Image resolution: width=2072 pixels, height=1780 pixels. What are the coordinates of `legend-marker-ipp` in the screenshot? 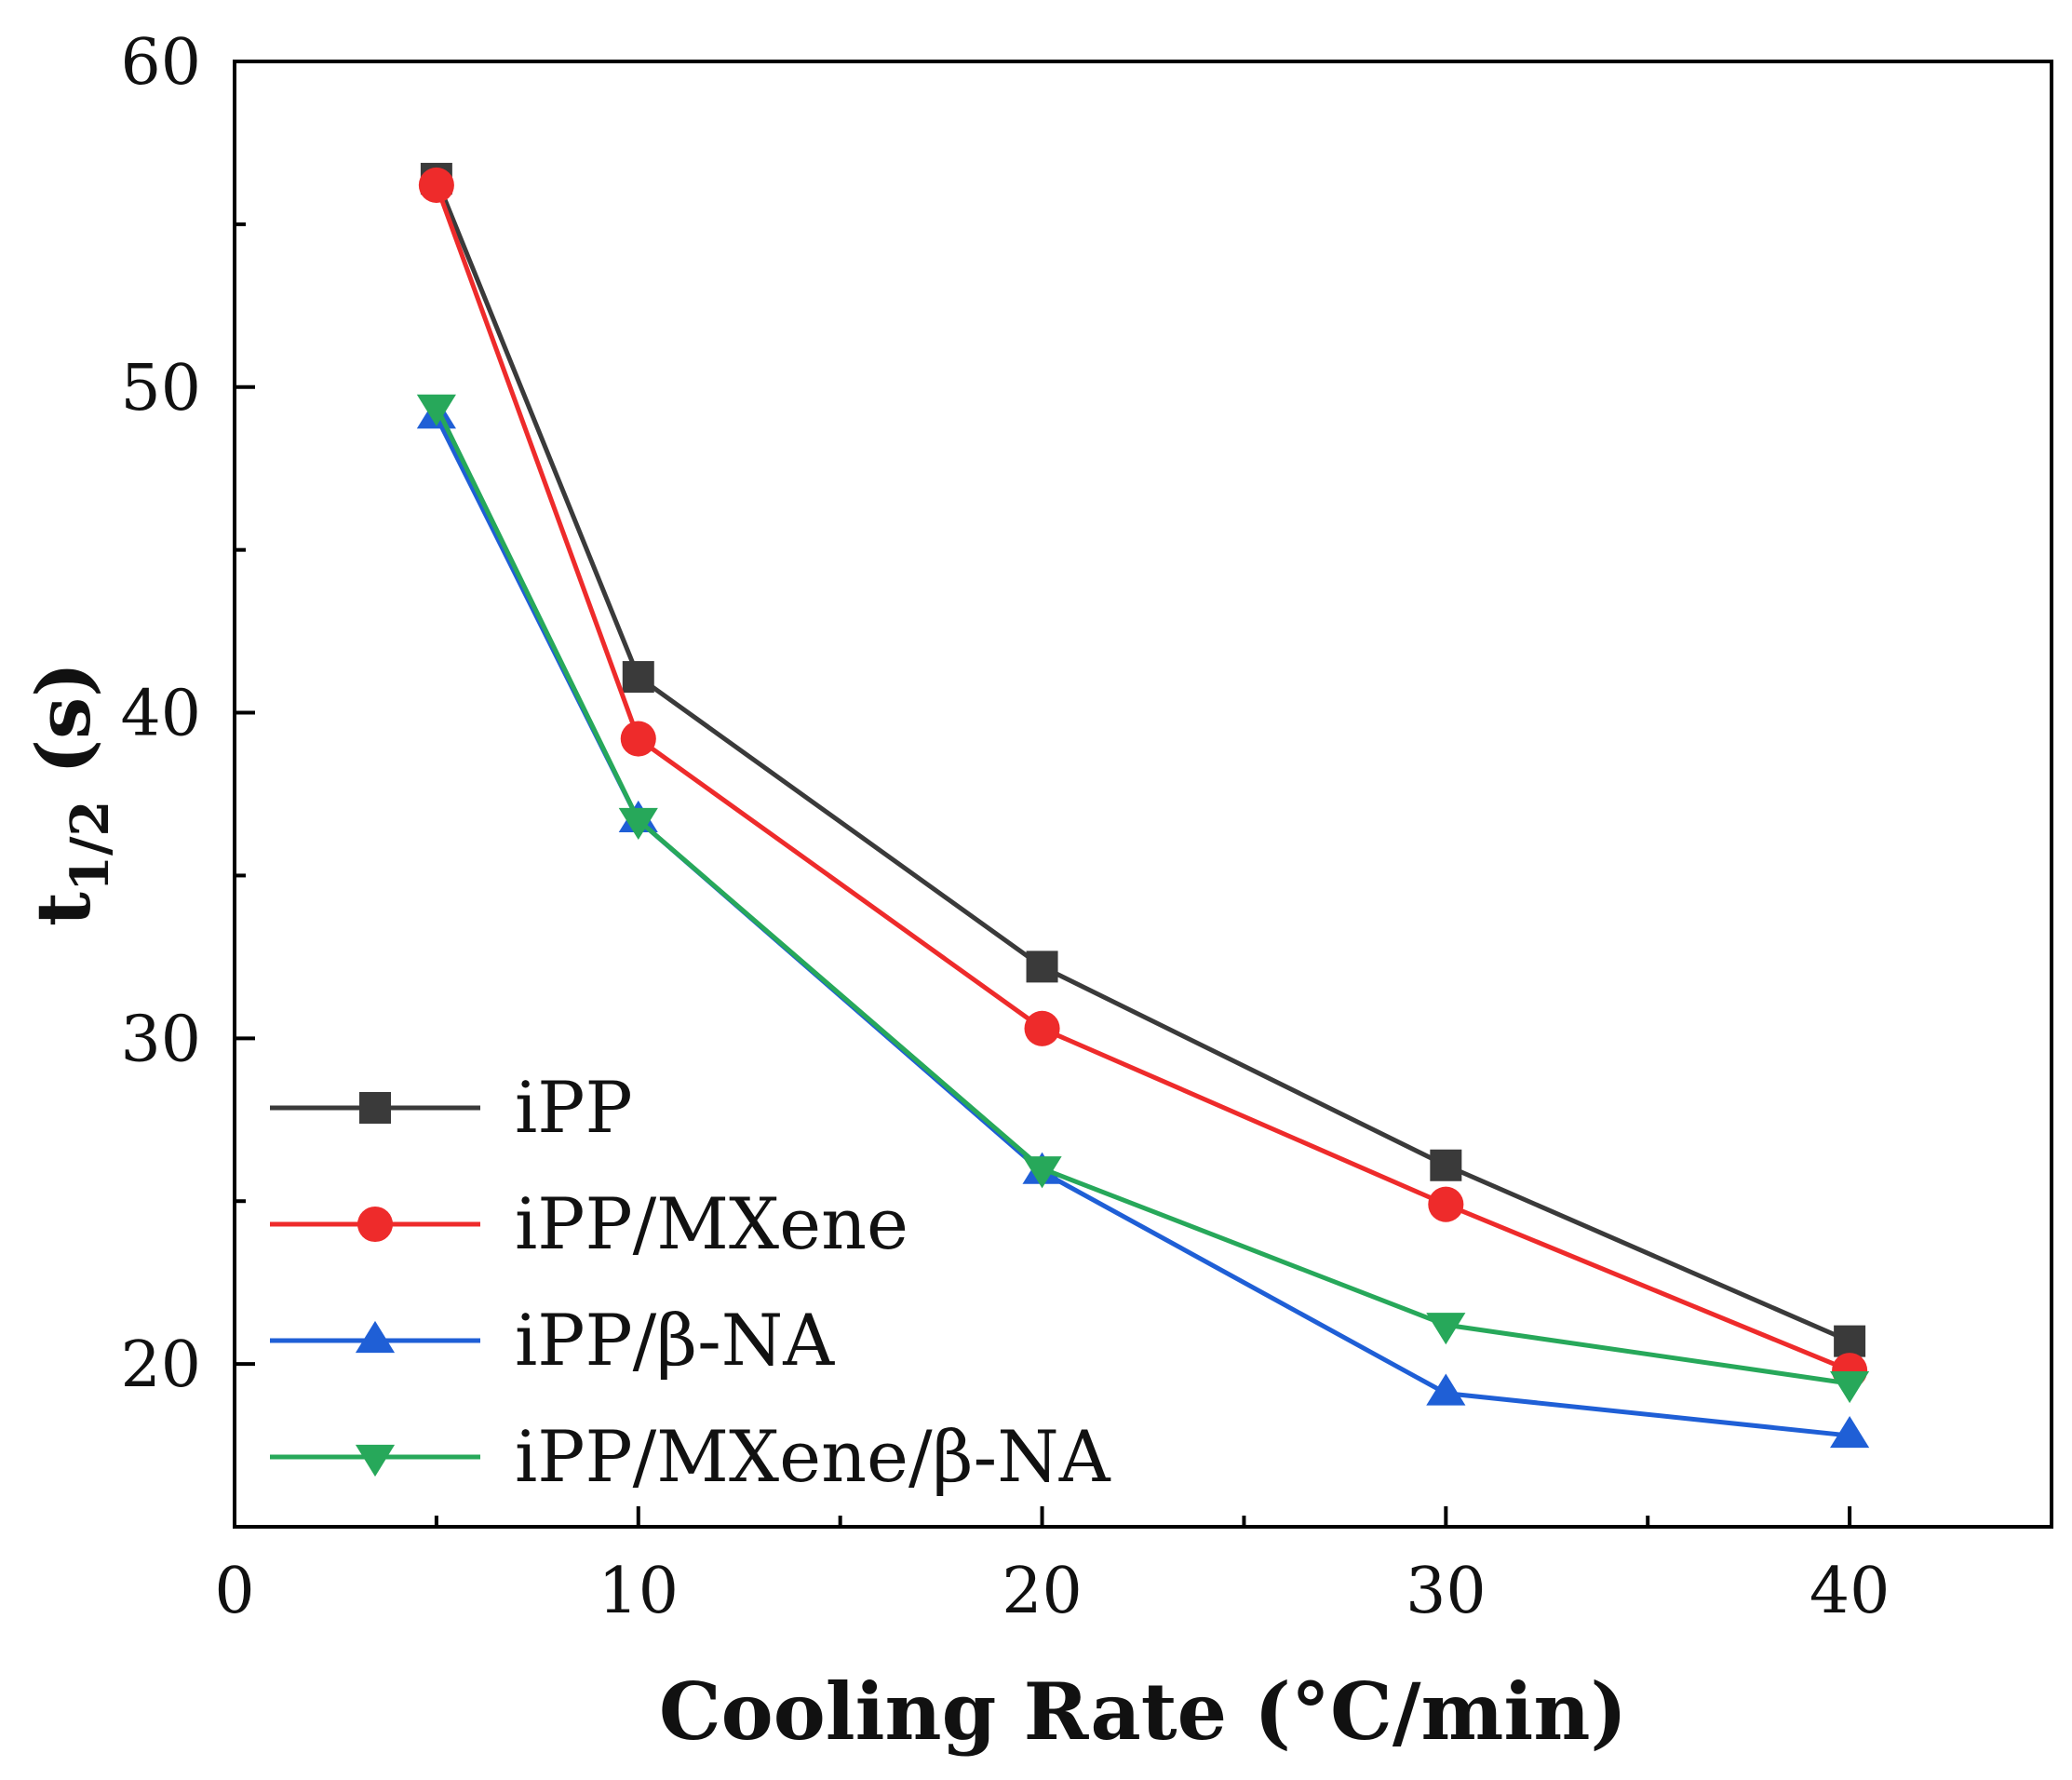 It's located at (375, 1108).